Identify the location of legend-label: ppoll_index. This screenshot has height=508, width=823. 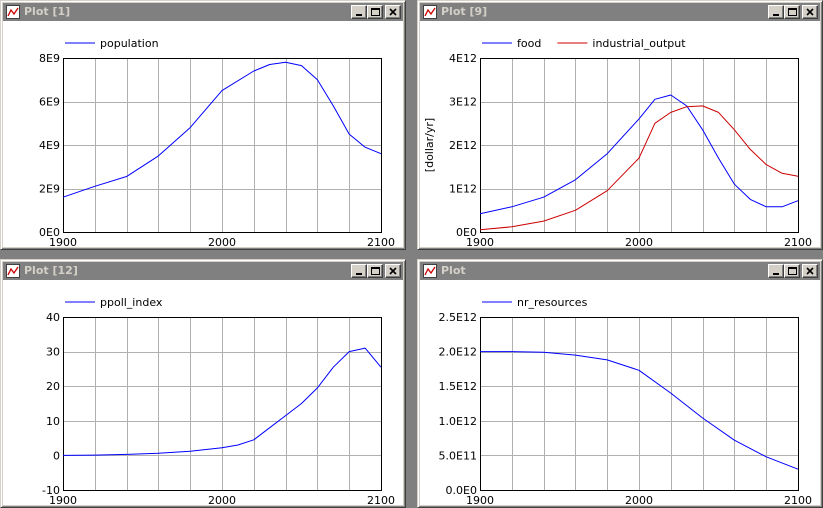
(131, 302).